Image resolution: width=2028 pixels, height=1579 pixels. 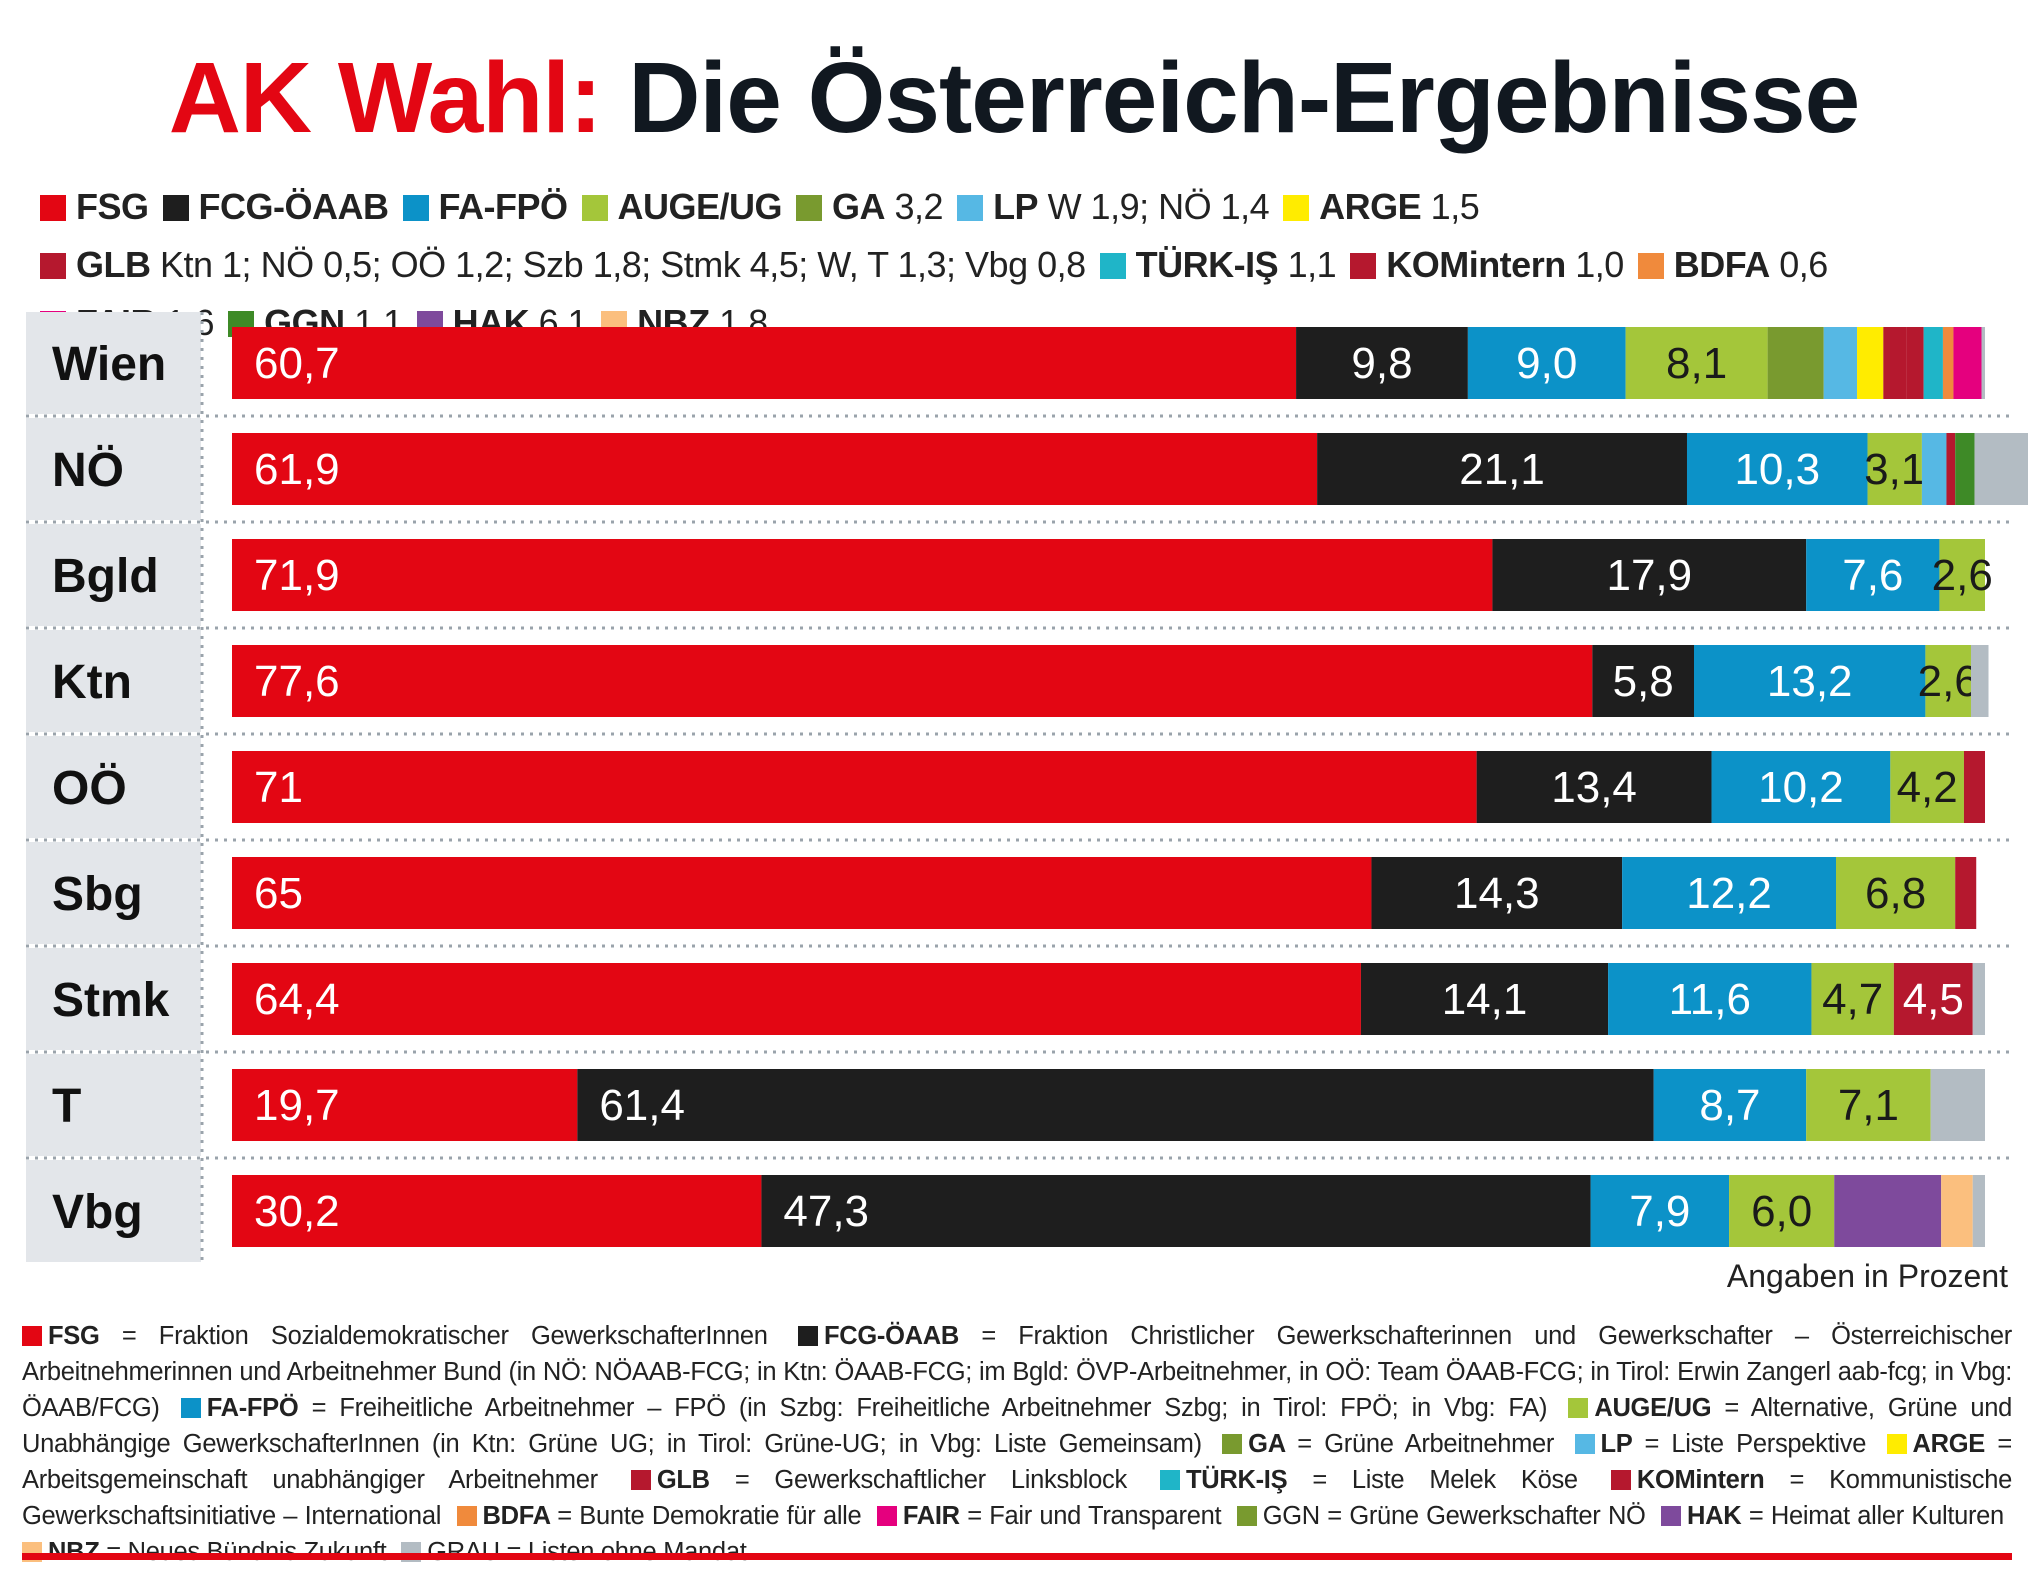 I want to click on legend-abbr: AUGE/UG, so click(x=700, y=206).